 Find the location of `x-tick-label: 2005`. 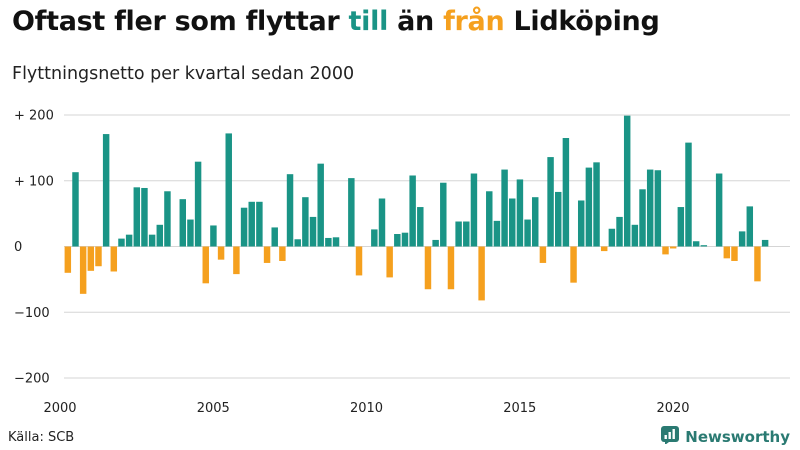

x-tick-label: 2005 is located at coordinates (213, 408).